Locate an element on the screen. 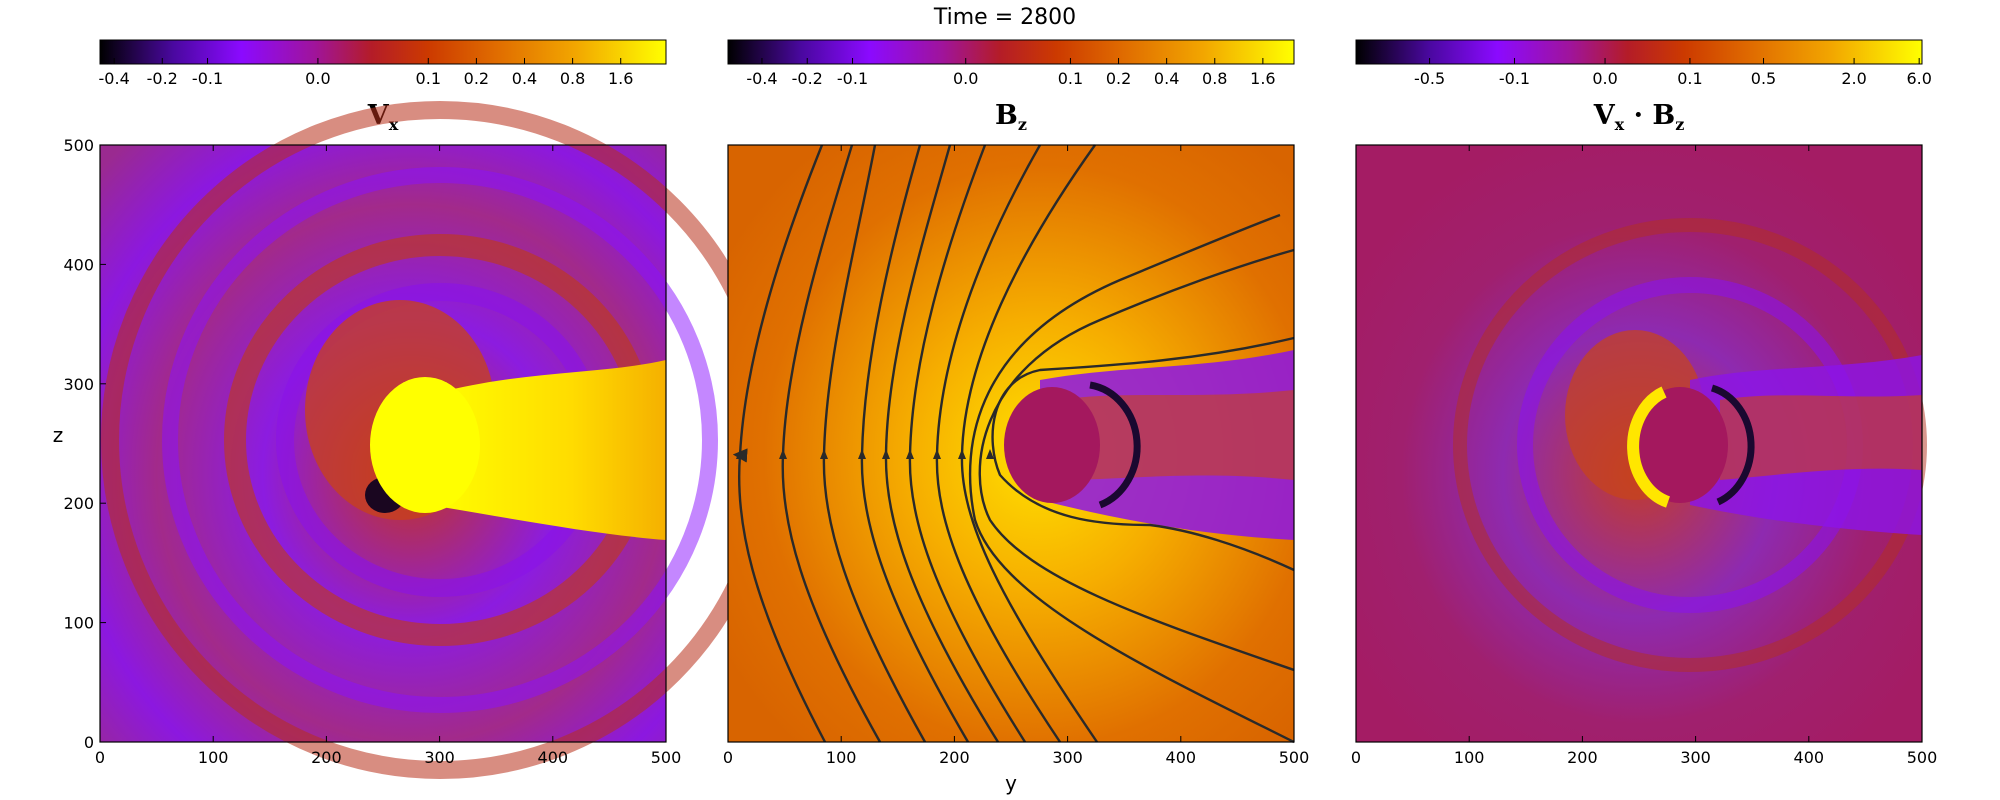  colorbar-tick-label: 2.0 is located at coordinates (1853, 78).